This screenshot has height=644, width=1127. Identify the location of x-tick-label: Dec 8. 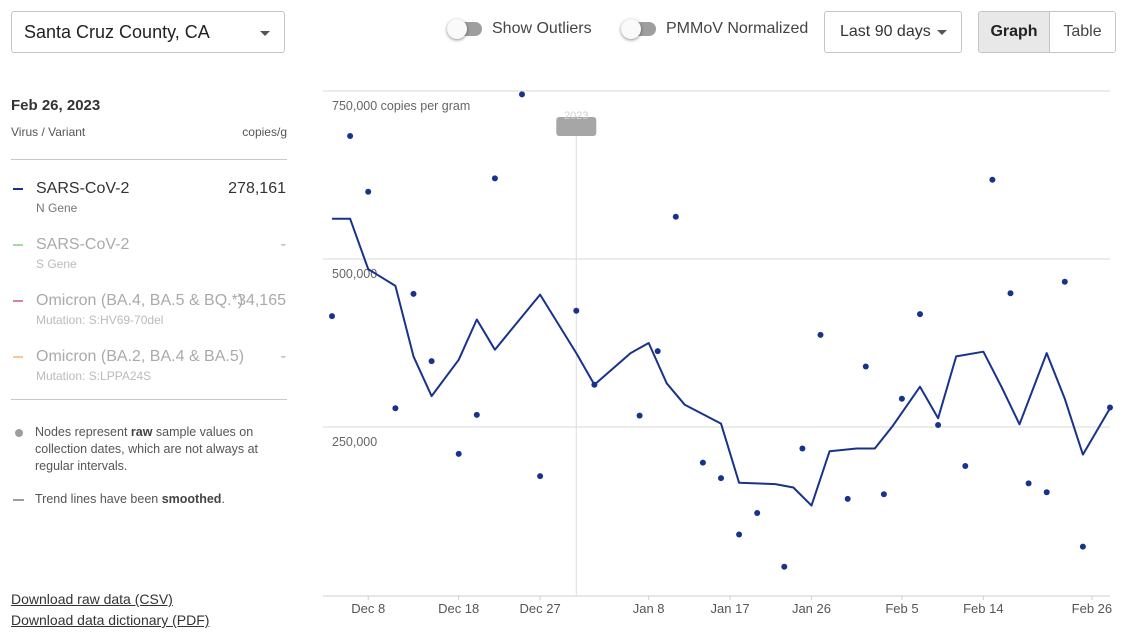
(368, 608).